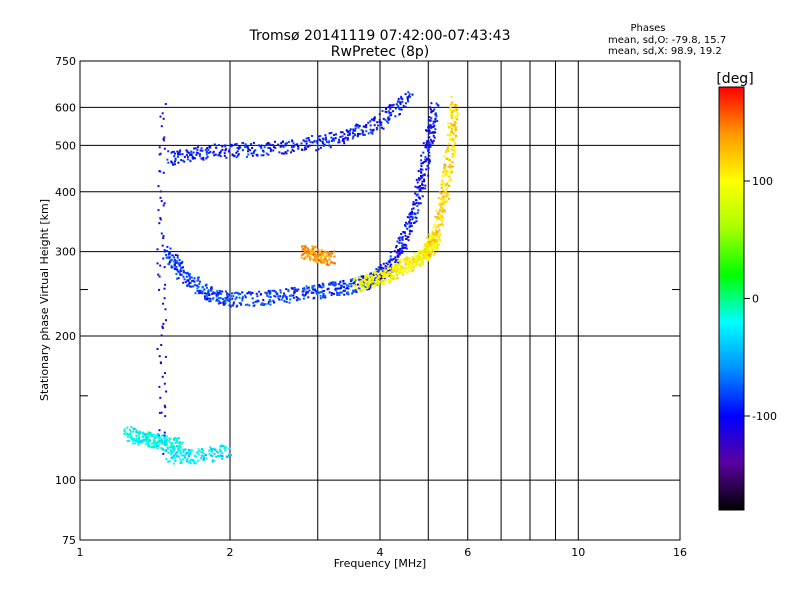  I want to click on x-tick-labels: 1 2 4 6 10 16, so click(382, 552).